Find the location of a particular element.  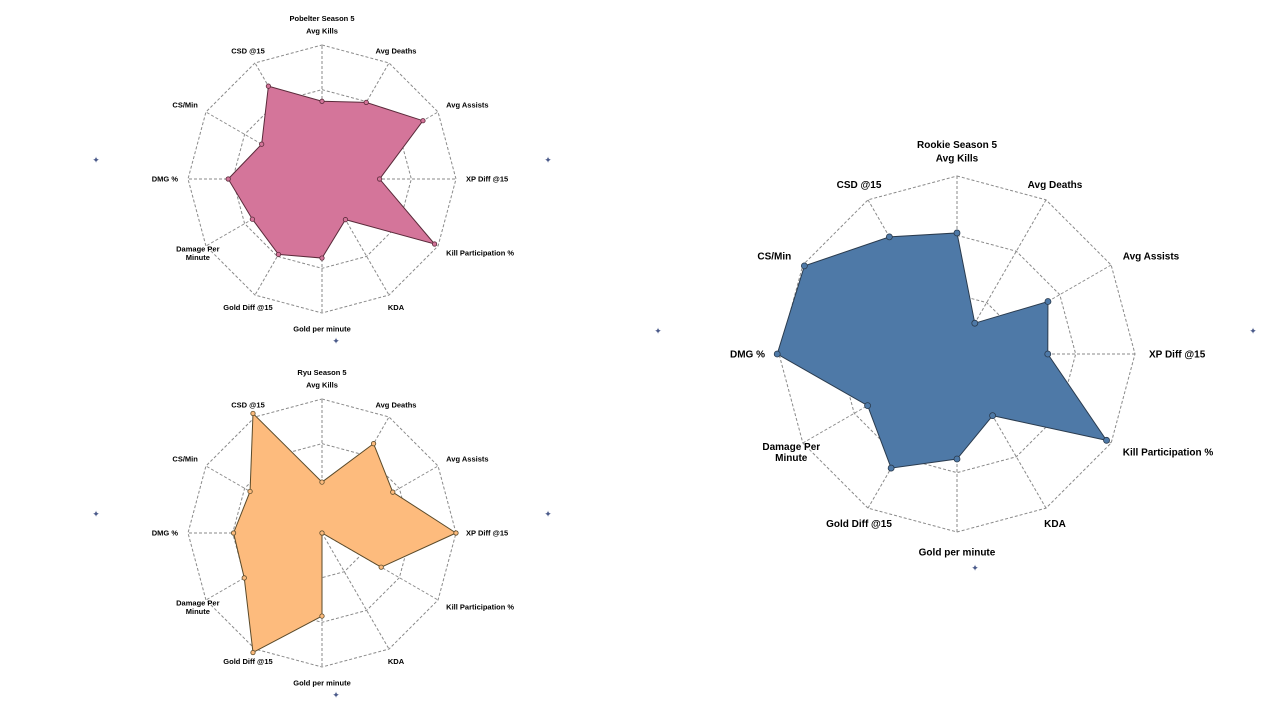

chart-title: Rookie Season 5 is located at coordinates (957, 145).